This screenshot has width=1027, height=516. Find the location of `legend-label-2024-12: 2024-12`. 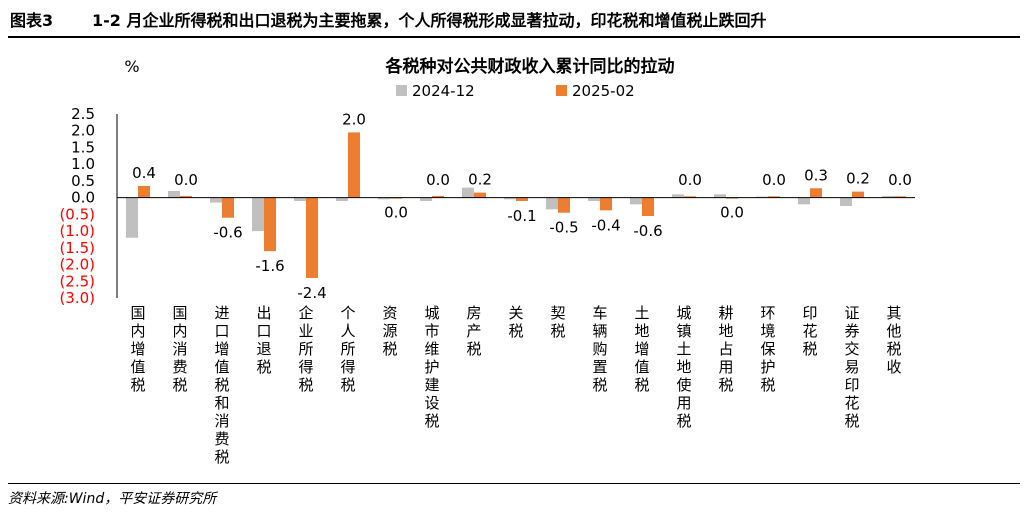

legend-label-2024-12: 2024-12 is located at coordinates (443, 91).